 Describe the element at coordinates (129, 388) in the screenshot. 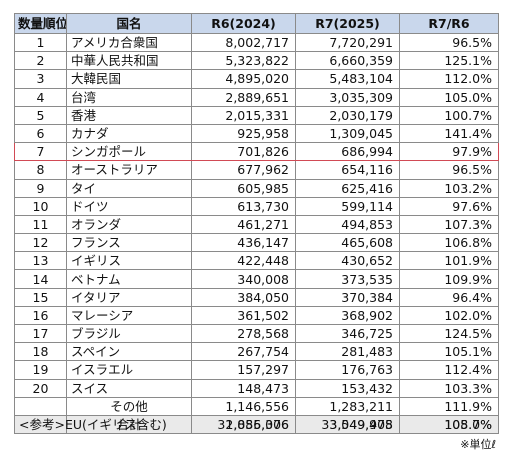

I see `country-cell: スイス` at that location.